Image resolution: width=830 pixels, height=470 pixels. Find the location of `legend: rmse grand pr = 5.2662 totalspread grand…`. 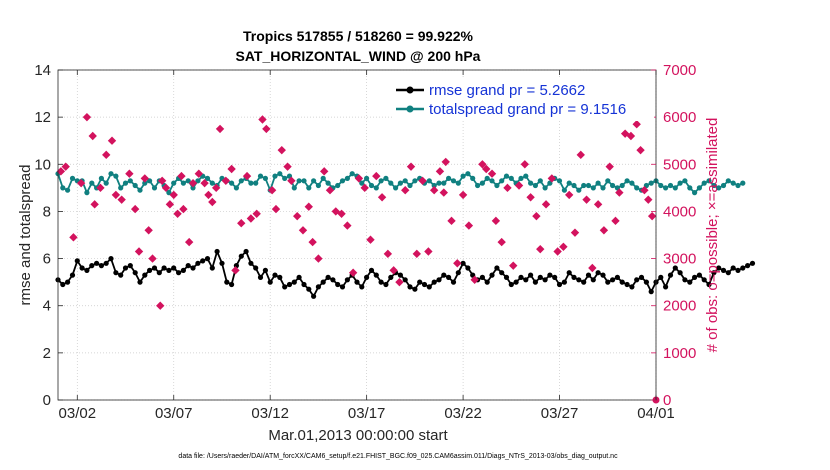

legend: rmse grand pr = 5.2662 totalspread grand… is located at coordinates (523, 100).